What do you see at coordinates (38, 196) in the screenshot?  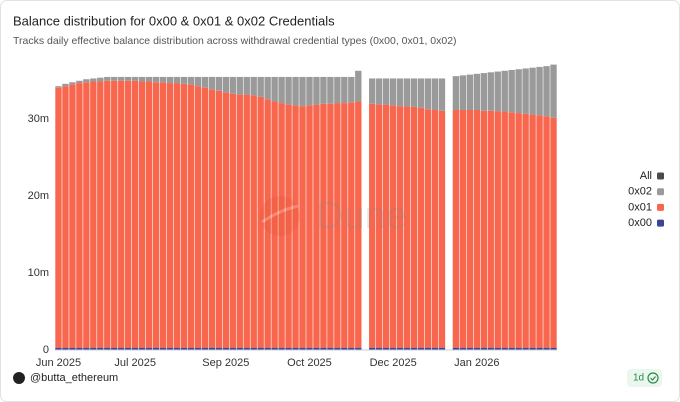 I see `y-tick-label: 20m` at bounding box center [38, 196].